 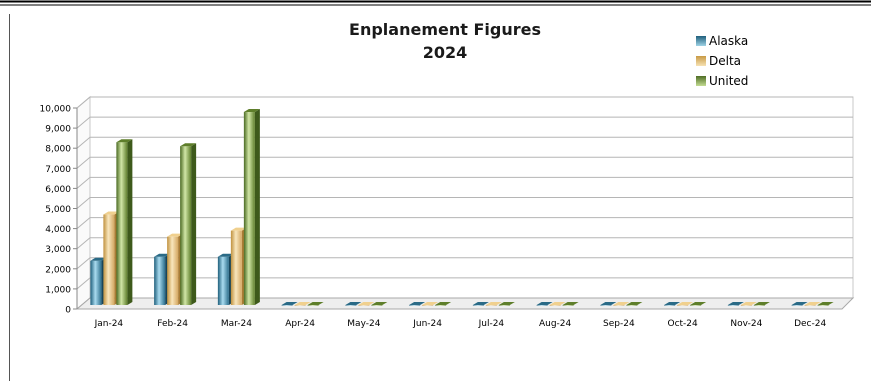 I want to click on legend-swatch-united, so click(x=701, y=81).